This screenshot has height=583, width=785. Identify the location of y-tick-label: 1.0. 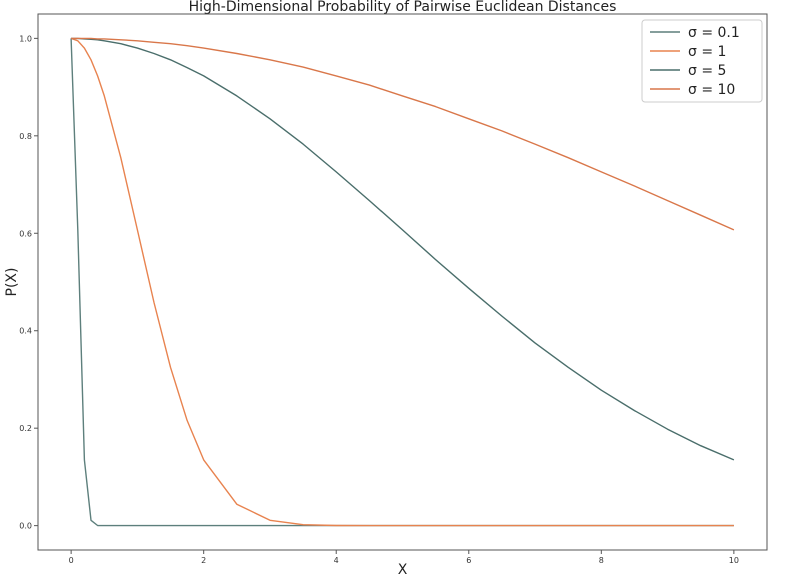
(25, 38).